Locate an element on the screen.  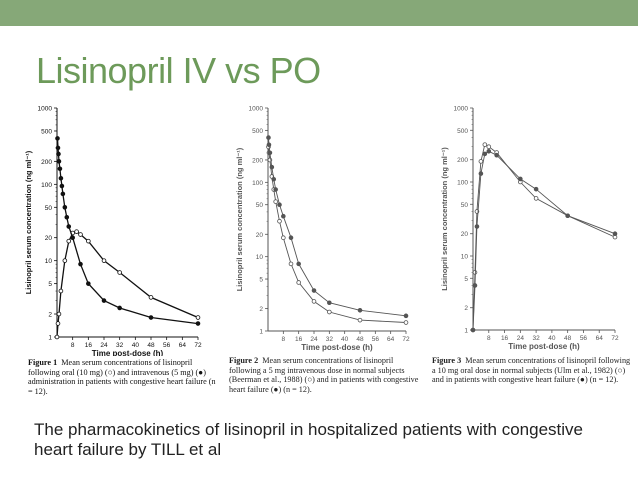
x-tick-label: 72 is located at coordinates (406, 339).